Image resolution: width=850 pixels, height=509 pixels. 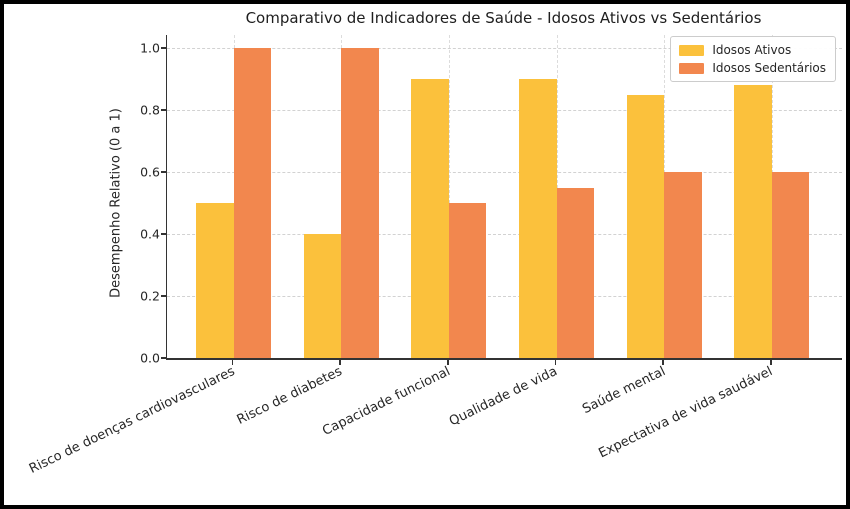 I want to click on x-tick-label-1: Risco de diabetes, so click(x=289, y=396).